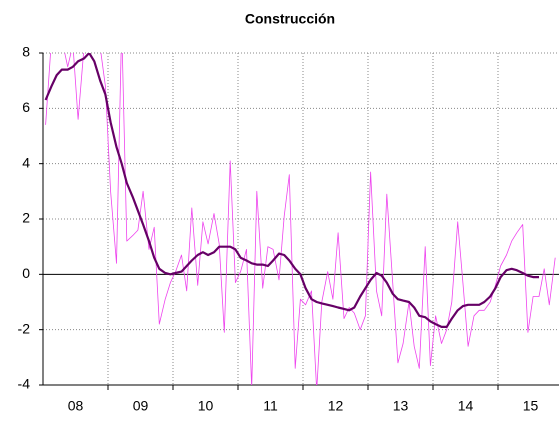 The width and height of the screenshot is (559, 422). Describe the element at coordinates (466, 406) in the screenshot. I see `x-tick-label: 14` at that location.